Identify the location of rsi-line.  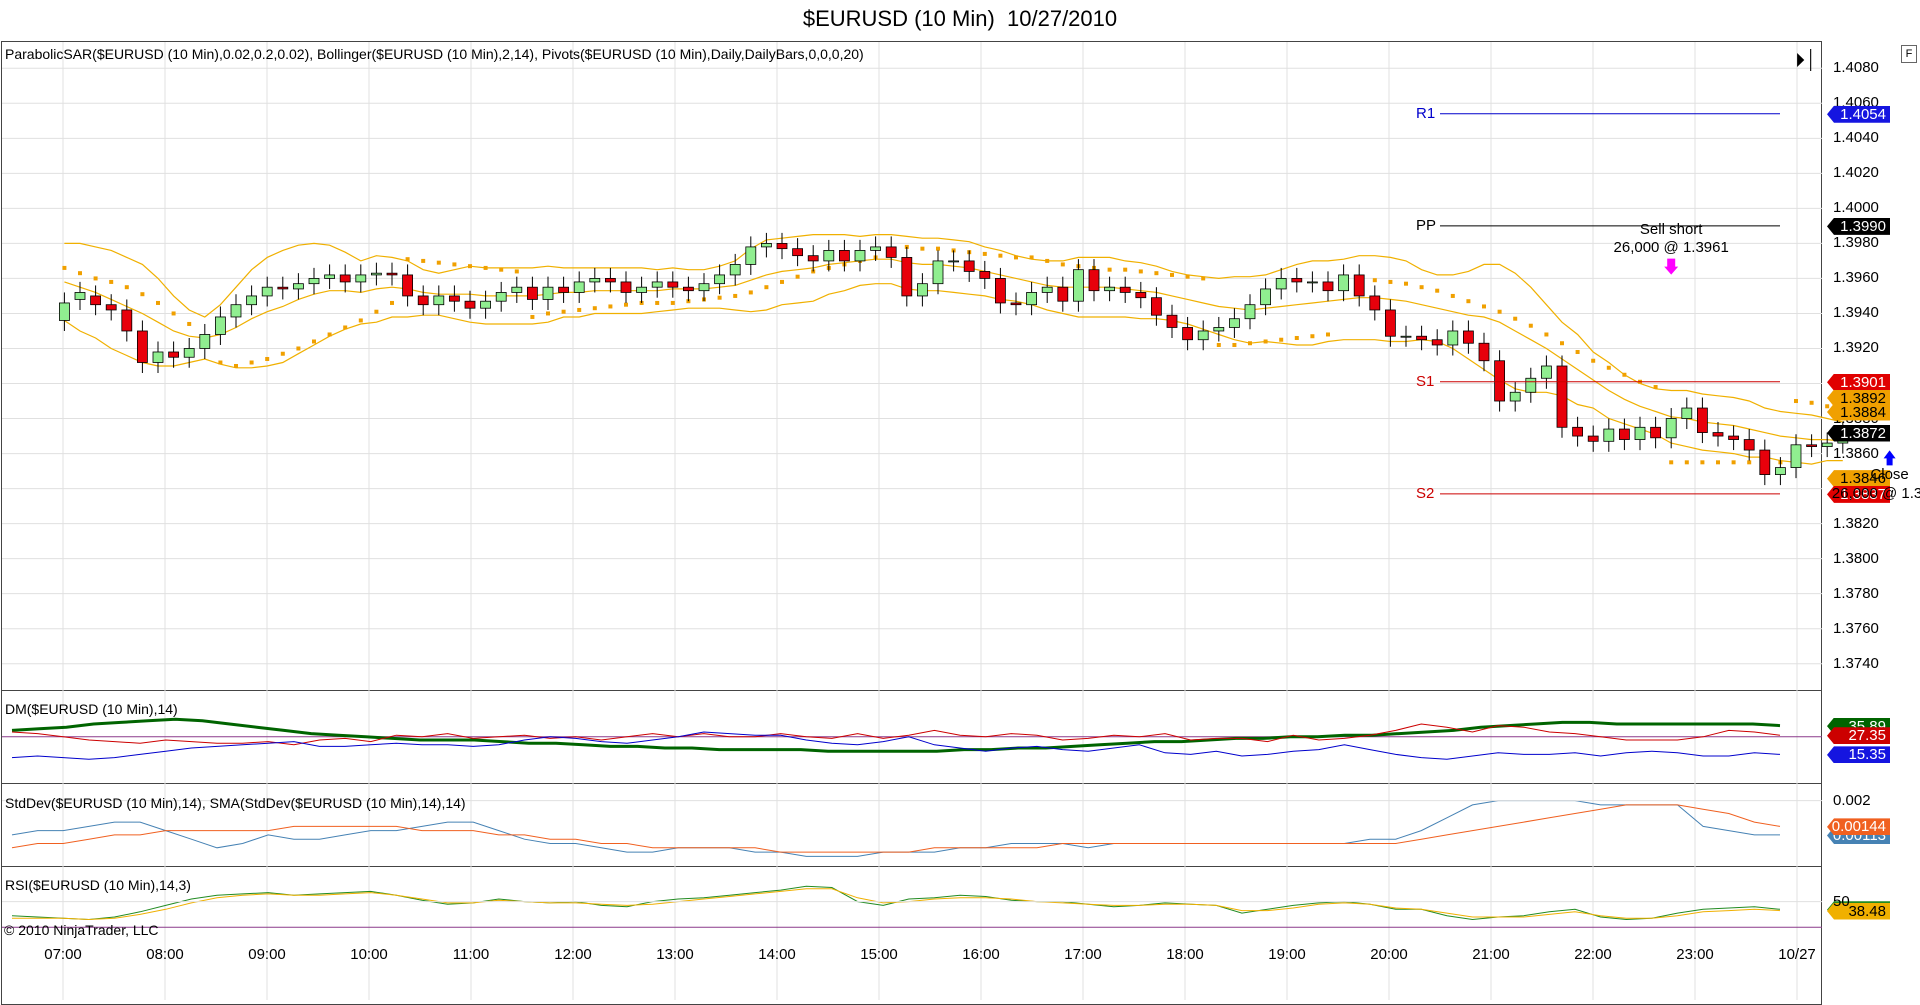
(896, 903).